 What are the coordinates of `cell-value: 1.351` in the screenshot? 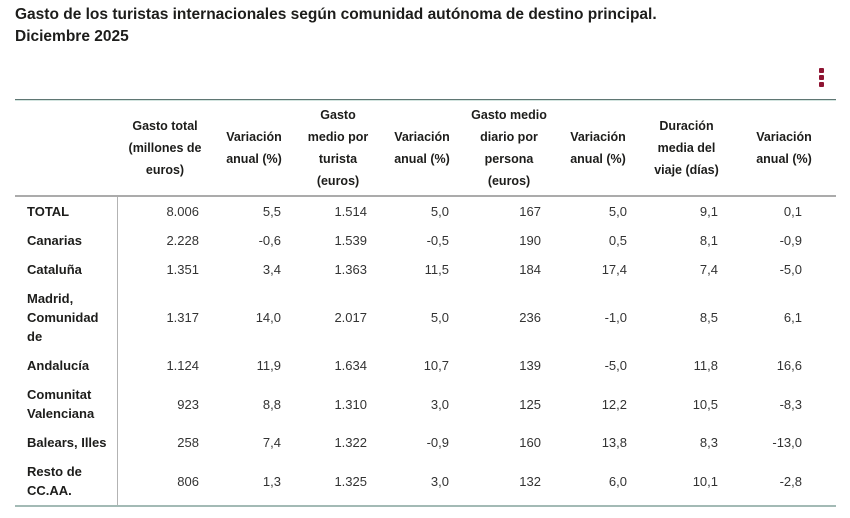 It's located at (182, 269).